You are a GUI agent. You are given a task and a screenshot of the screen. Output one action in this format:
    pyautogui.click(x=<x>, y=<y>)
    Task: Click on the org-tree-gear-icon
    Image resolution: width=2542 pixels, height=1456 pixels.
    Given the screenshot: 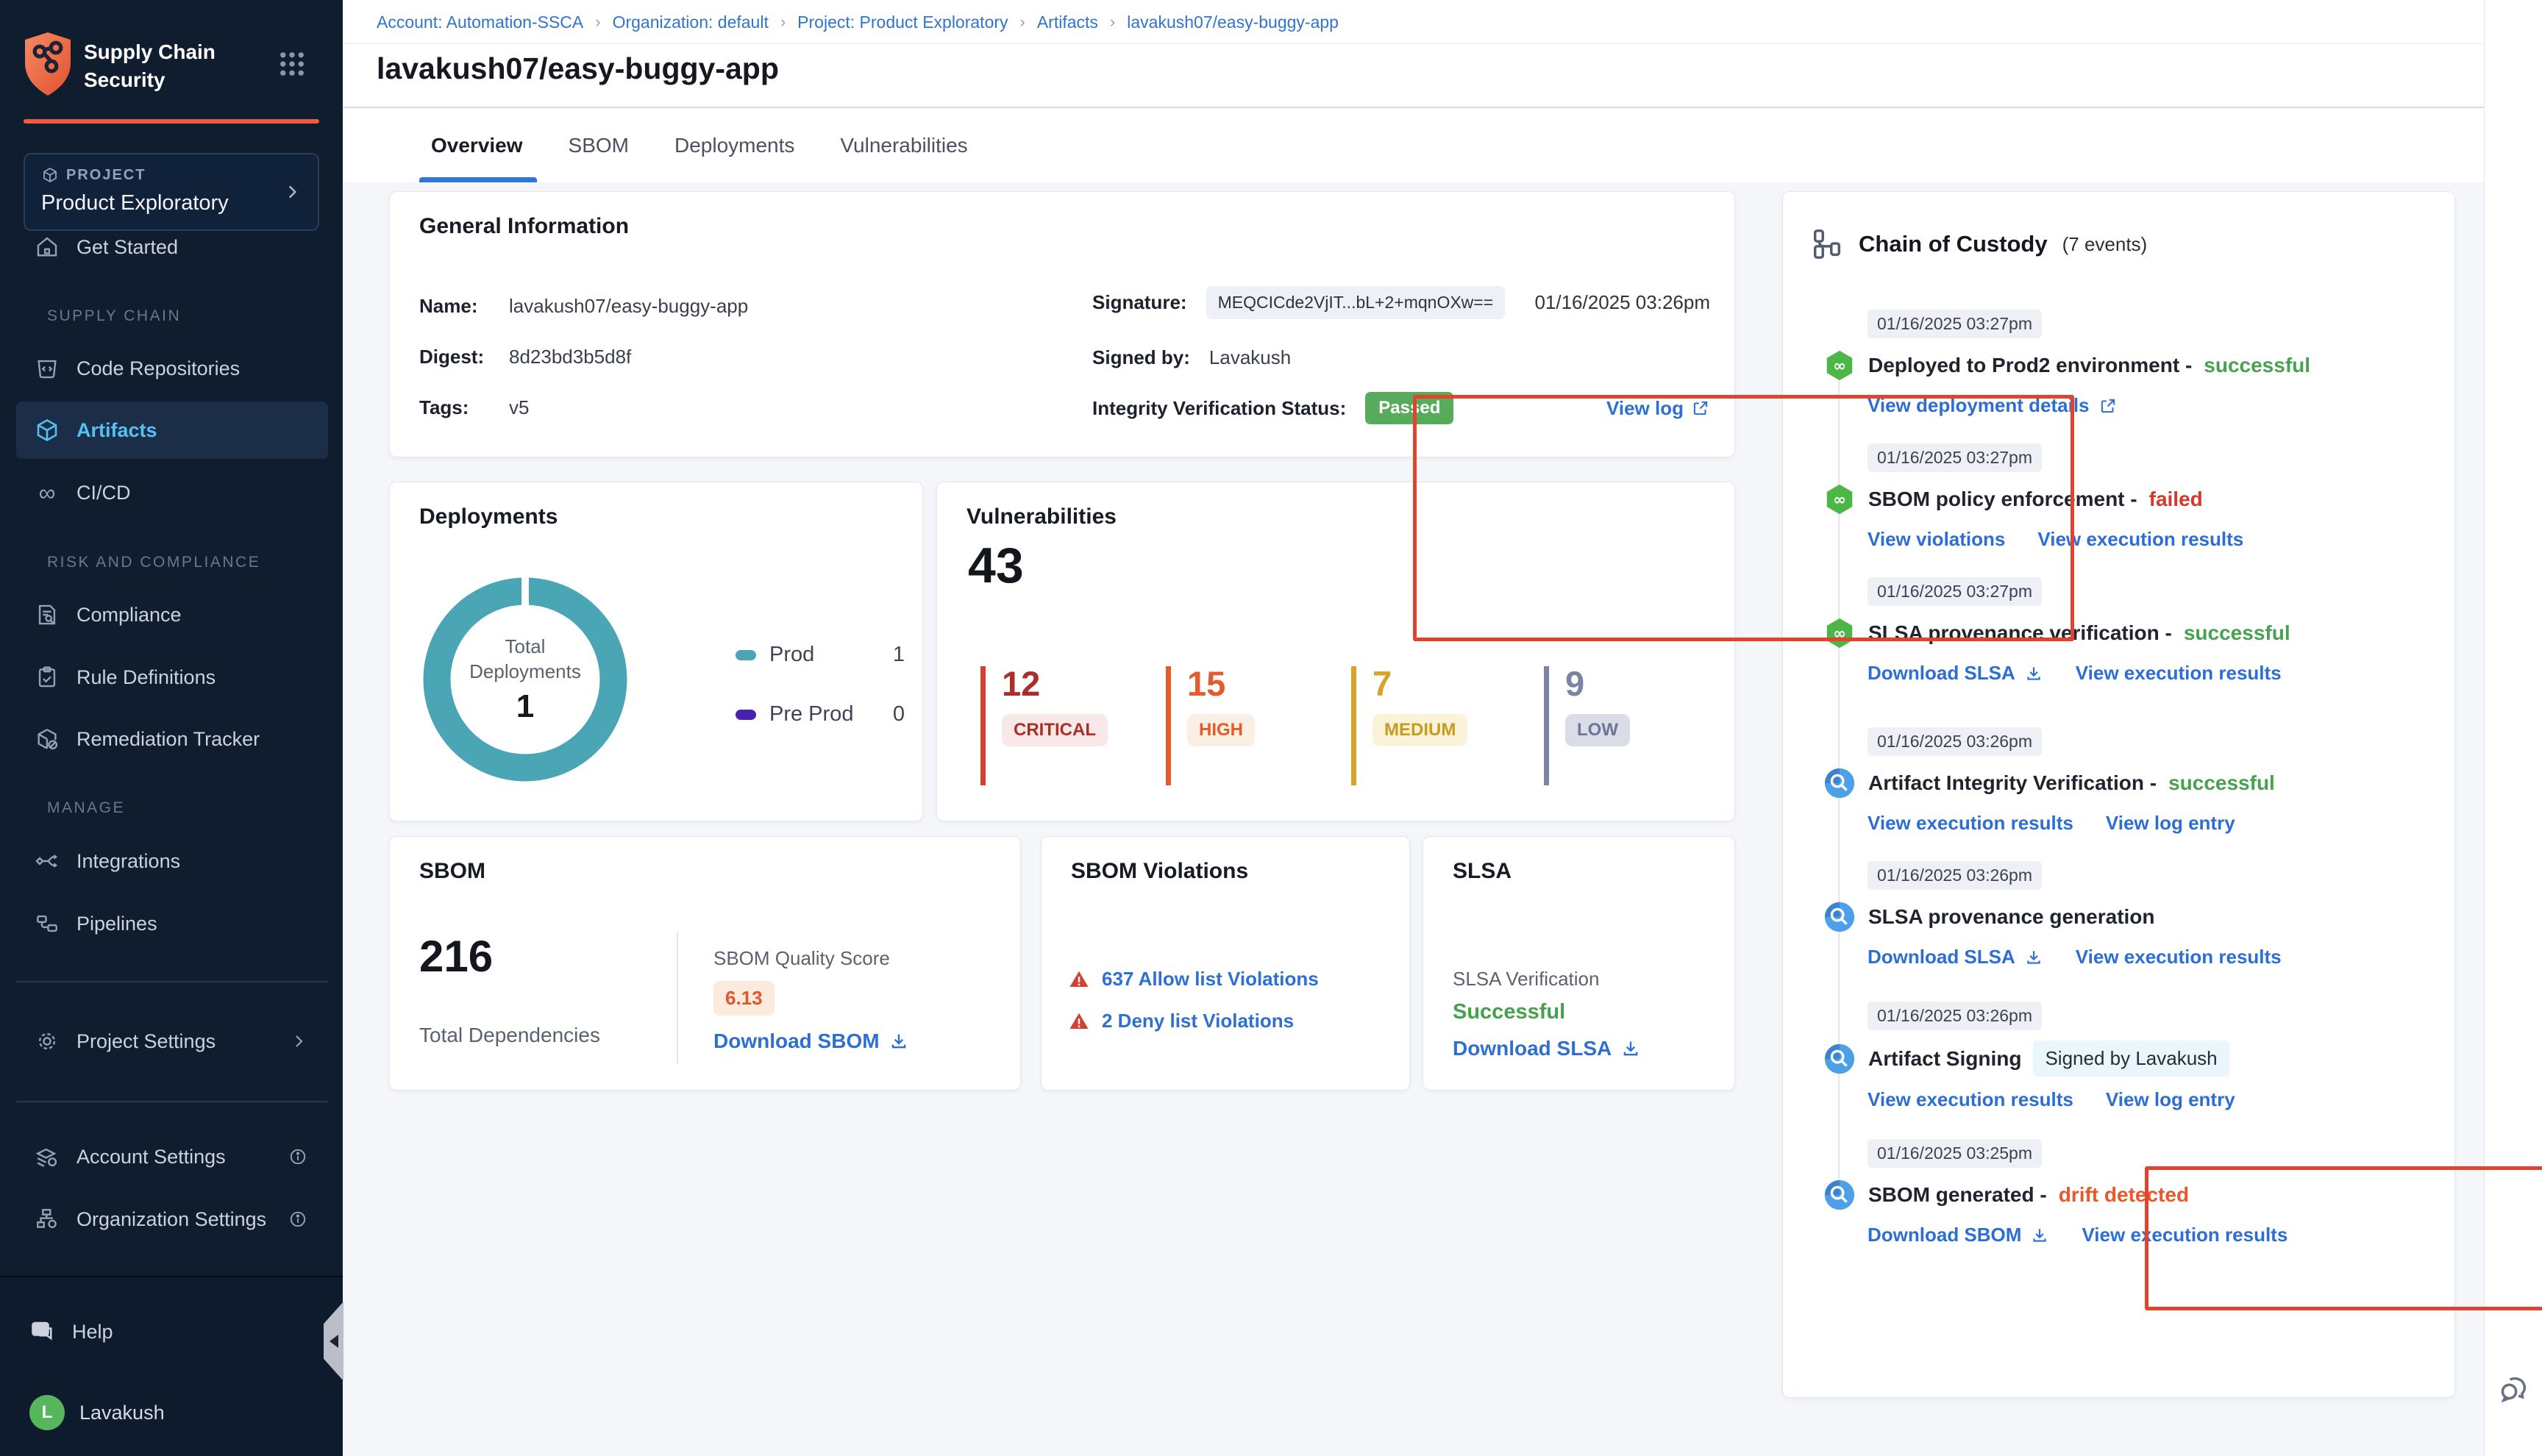 What is the action you would take?
    pyautogui.click(x=47, y=1219)
    